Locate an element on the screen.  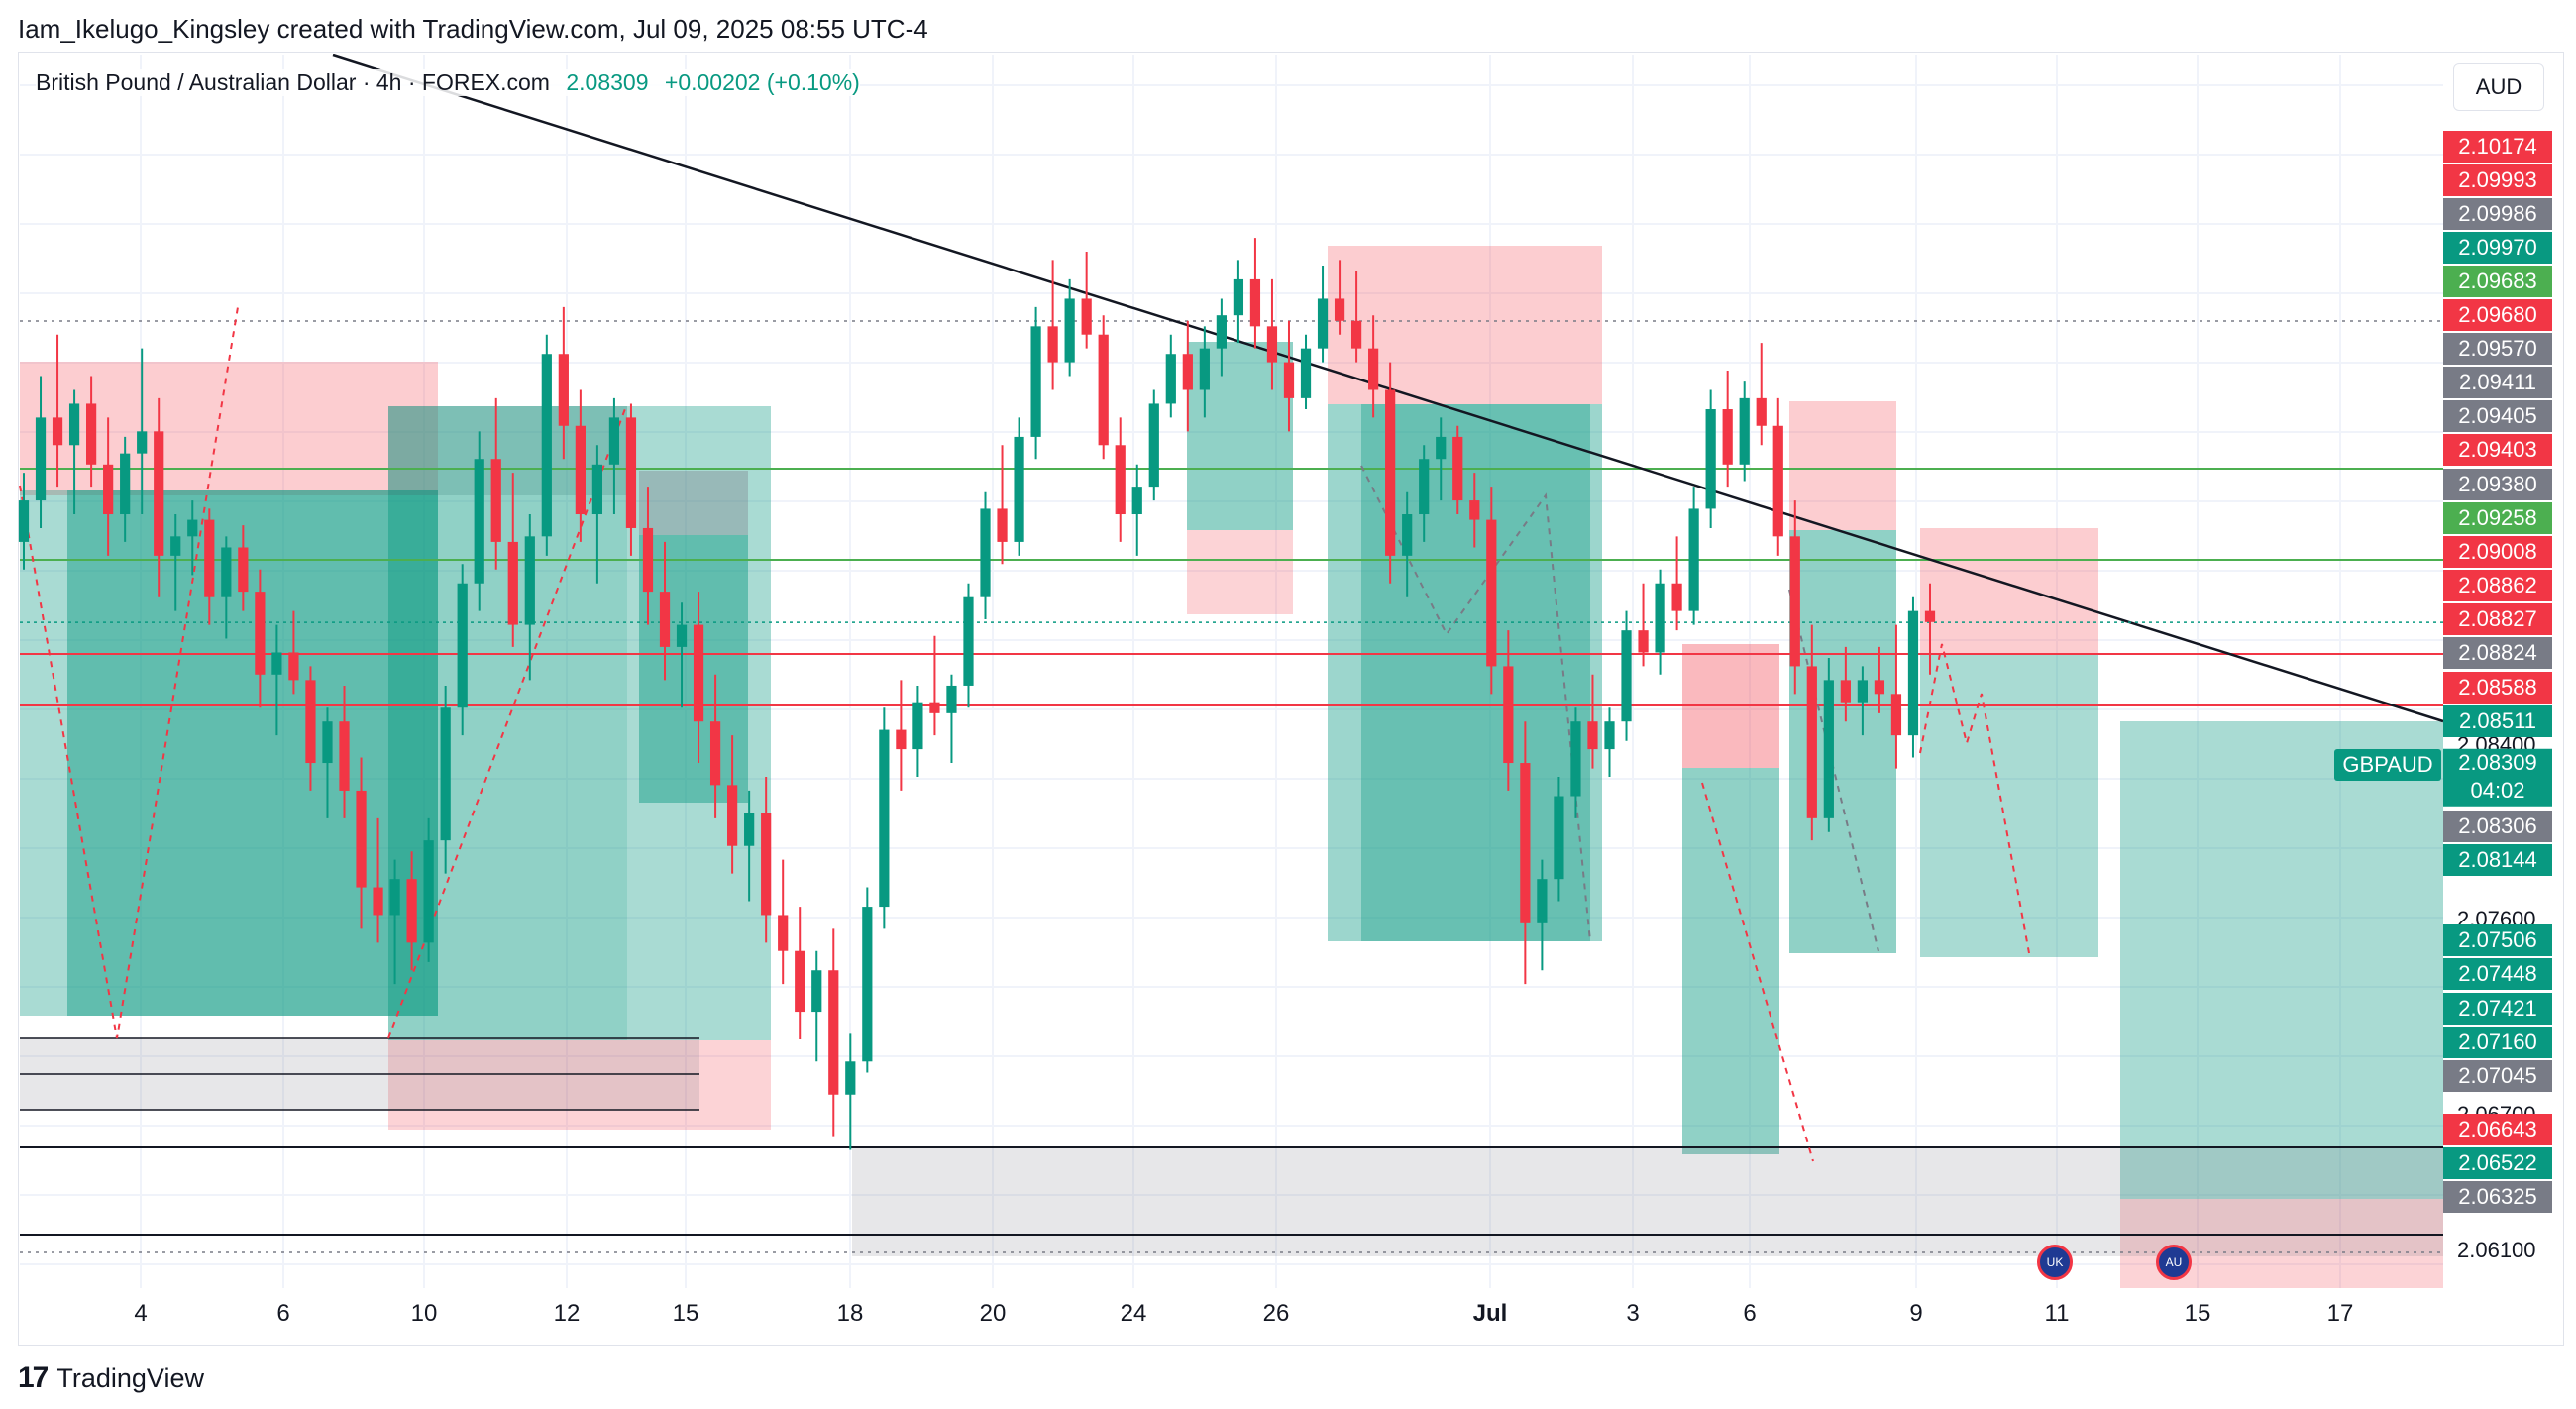
price-tag: 2.09986 is located at coordinates (2497, 214).